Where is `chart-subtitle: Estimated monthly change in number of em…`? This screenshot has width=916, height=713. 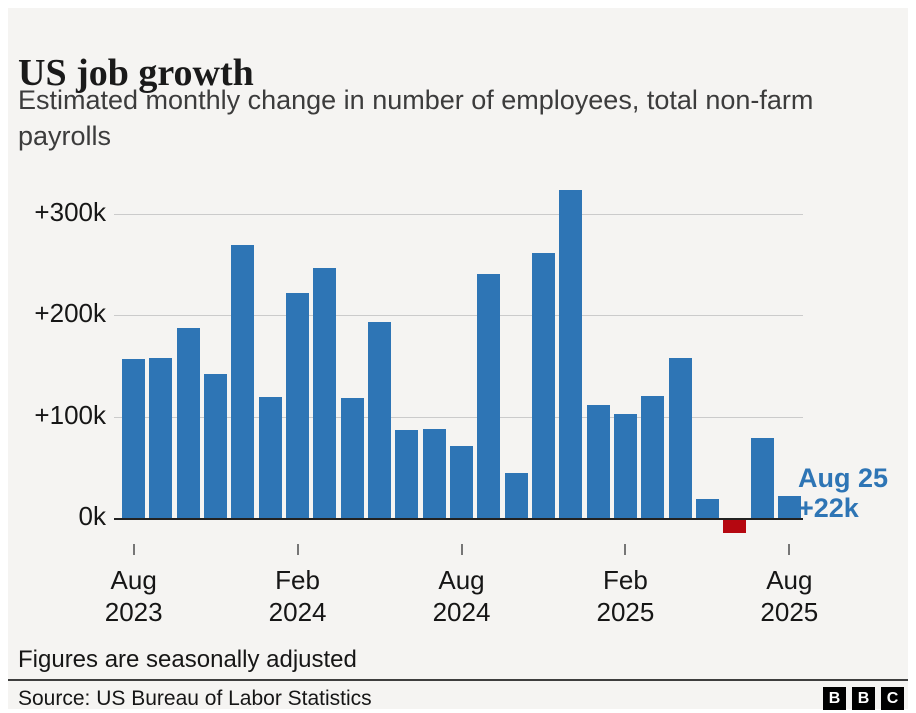 chart-subtitle: Estimated monthly change in number of em… is located at coordinates (416, 118).